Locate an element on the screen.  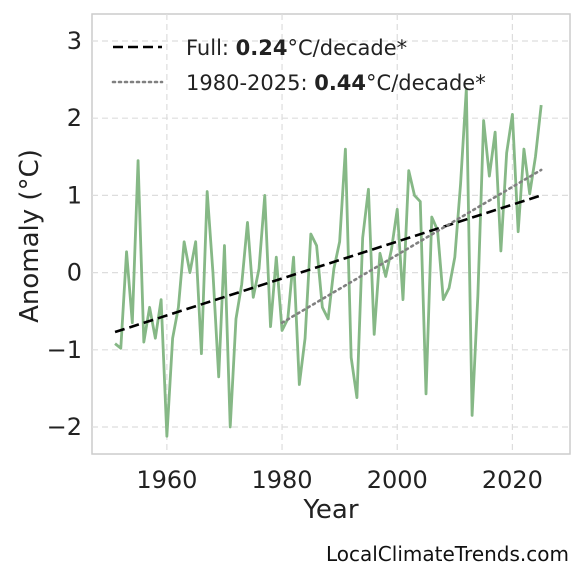
legend-label-bold: 0.24 is located at coordinates (262, 48).